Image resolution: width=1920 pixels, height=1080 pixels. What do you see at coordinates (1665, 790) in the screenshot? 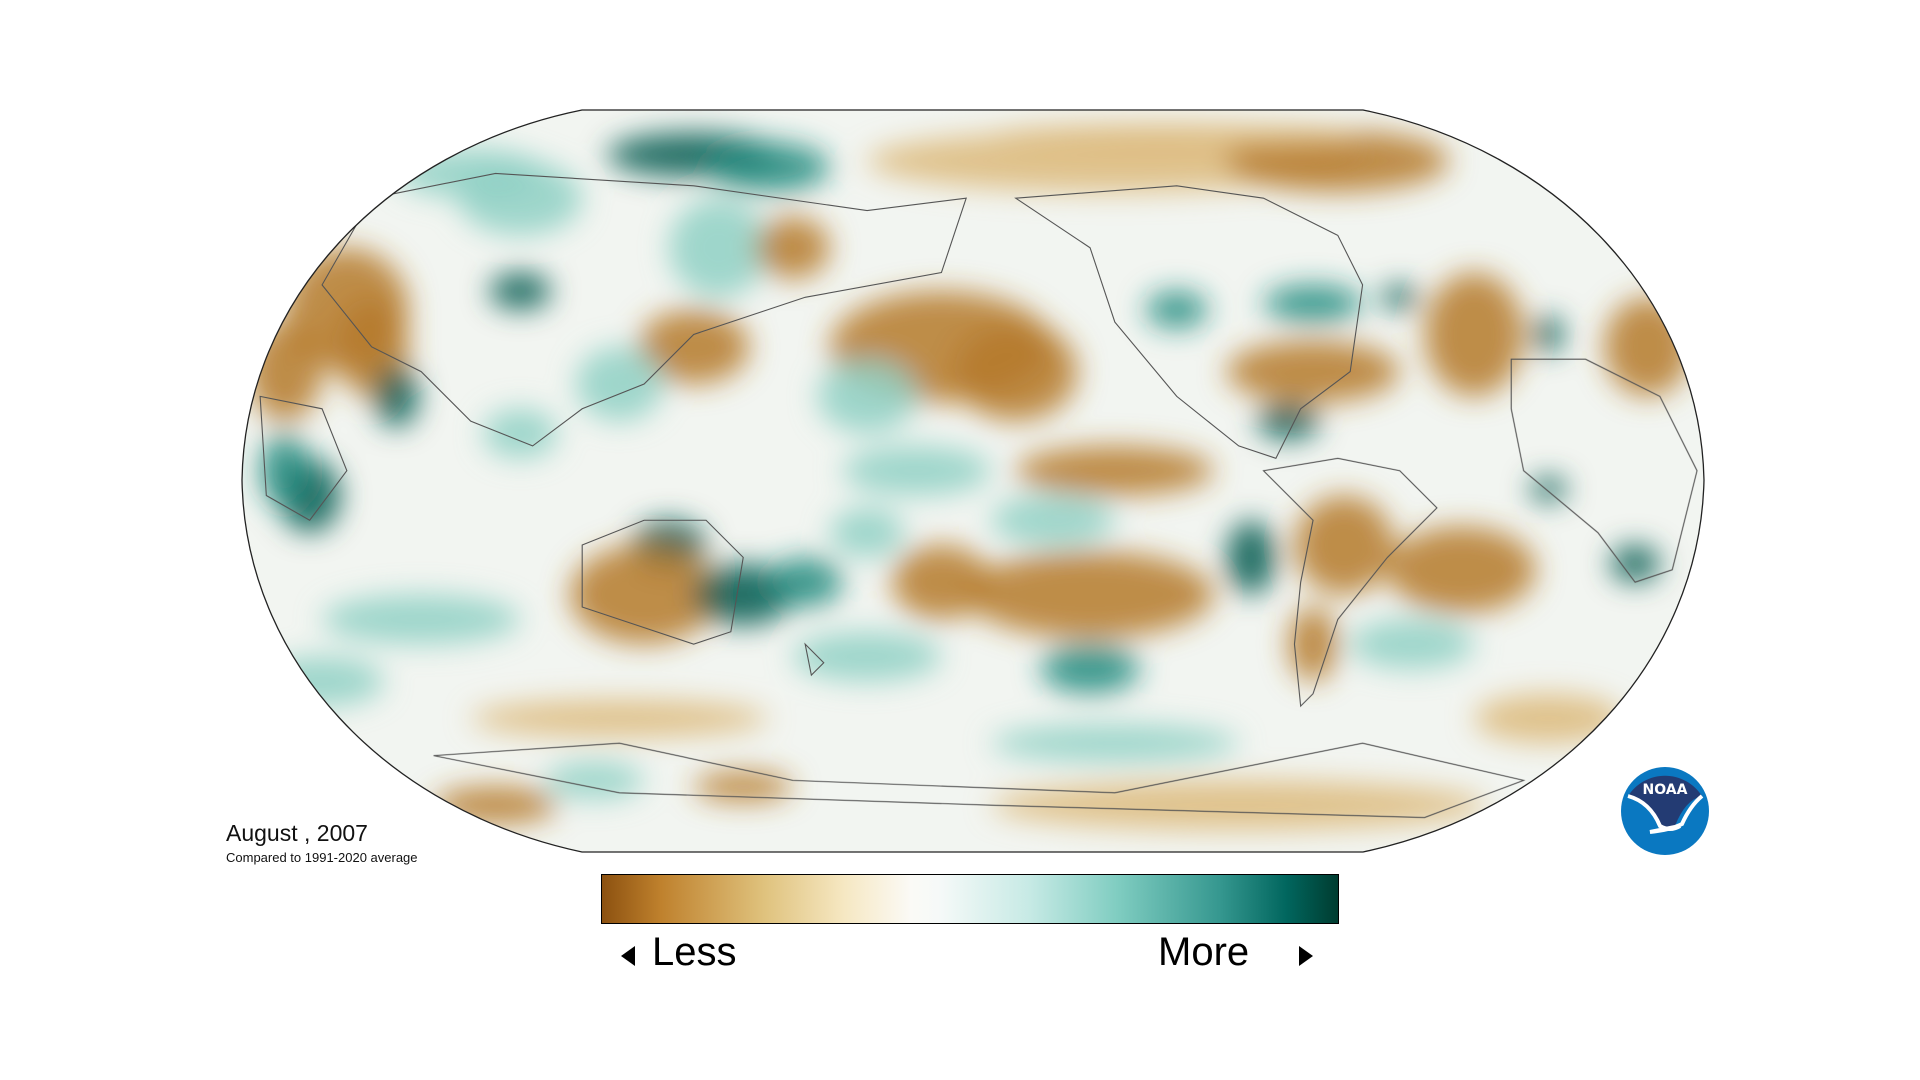
I see `svg-text: NOAA` at bounding box center [1665, 790].